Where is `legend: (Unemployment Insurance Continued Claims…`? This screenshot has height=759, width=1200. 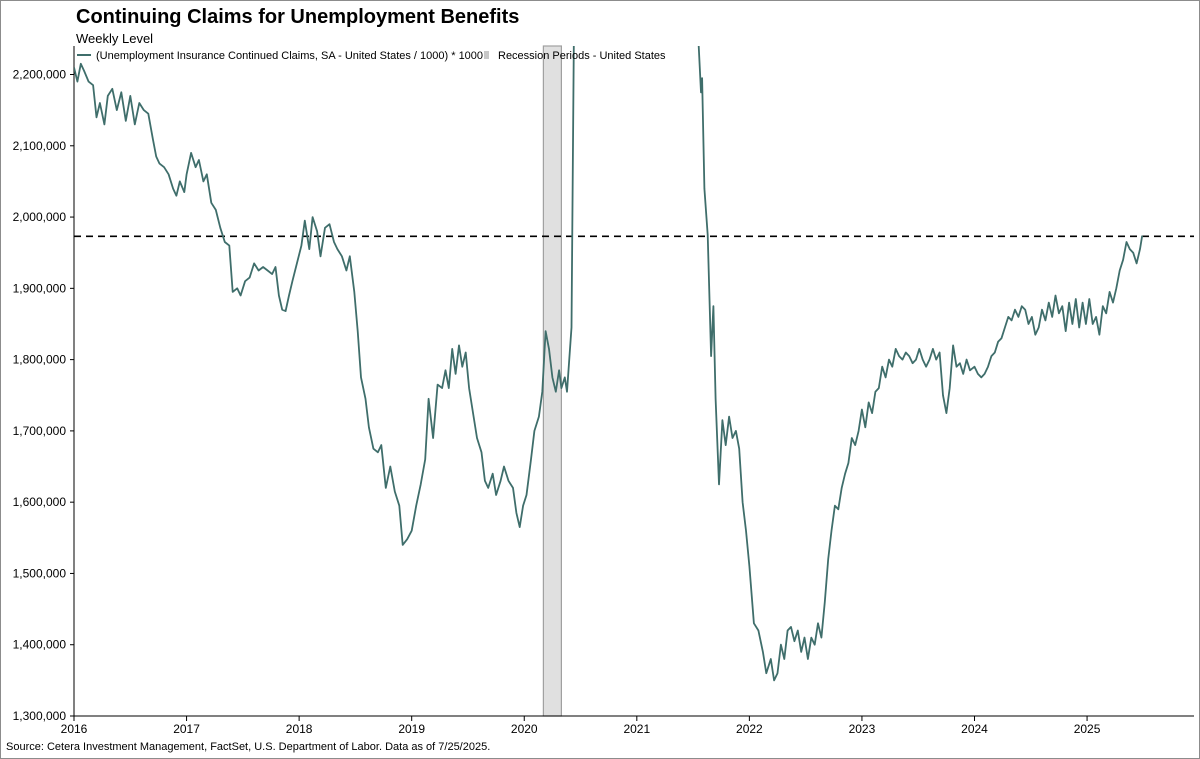
legend: (Unemployment Insurance Continued Claims… is located at coordinates (371, 56).